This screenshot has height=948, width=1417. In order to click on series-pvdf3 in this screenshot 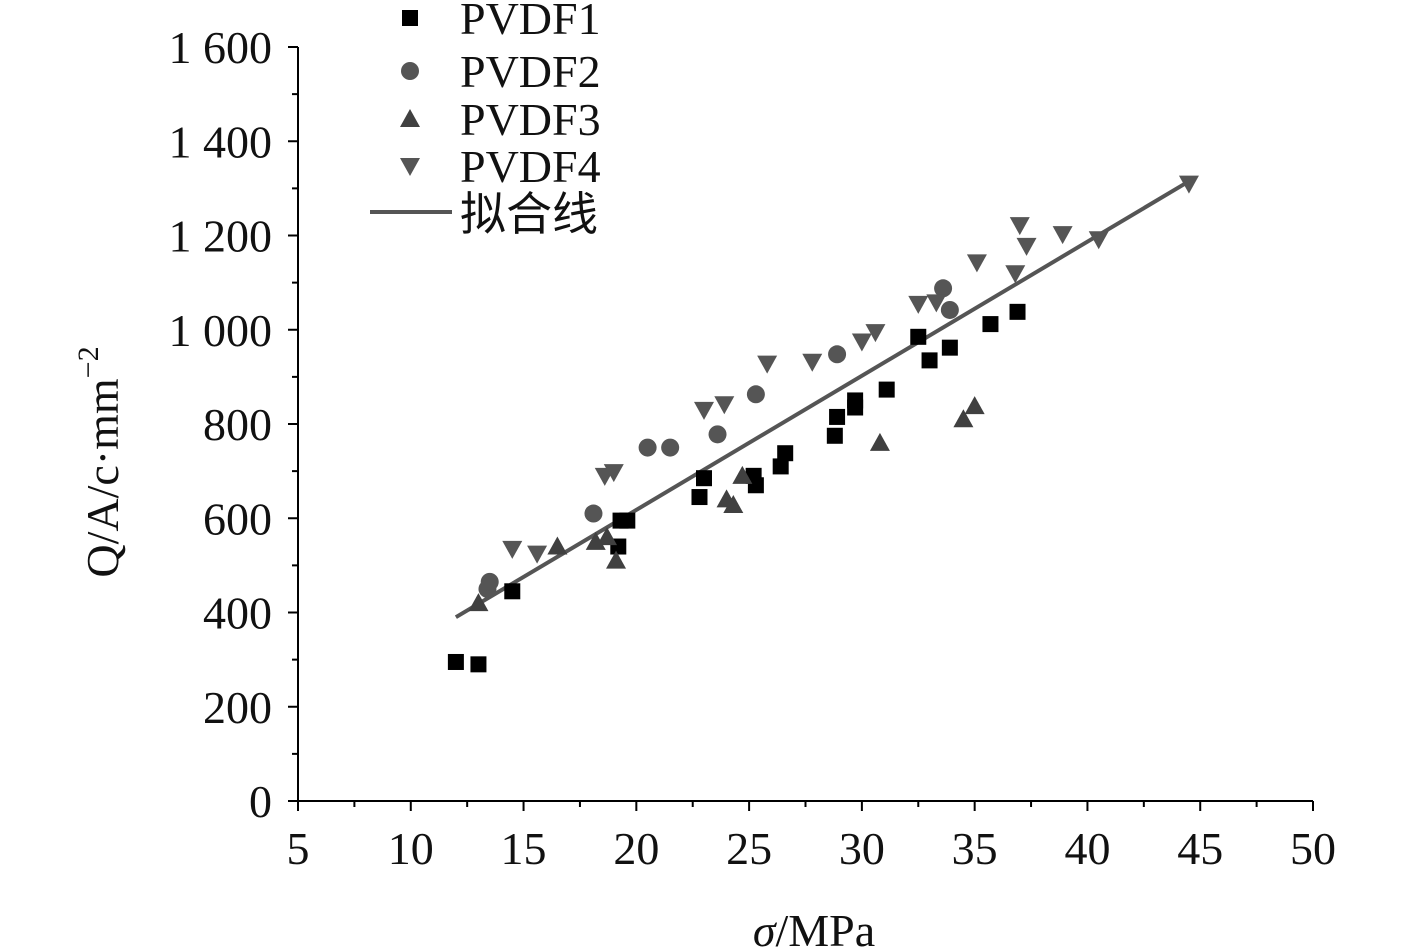, I will do `click(726, 504)`.